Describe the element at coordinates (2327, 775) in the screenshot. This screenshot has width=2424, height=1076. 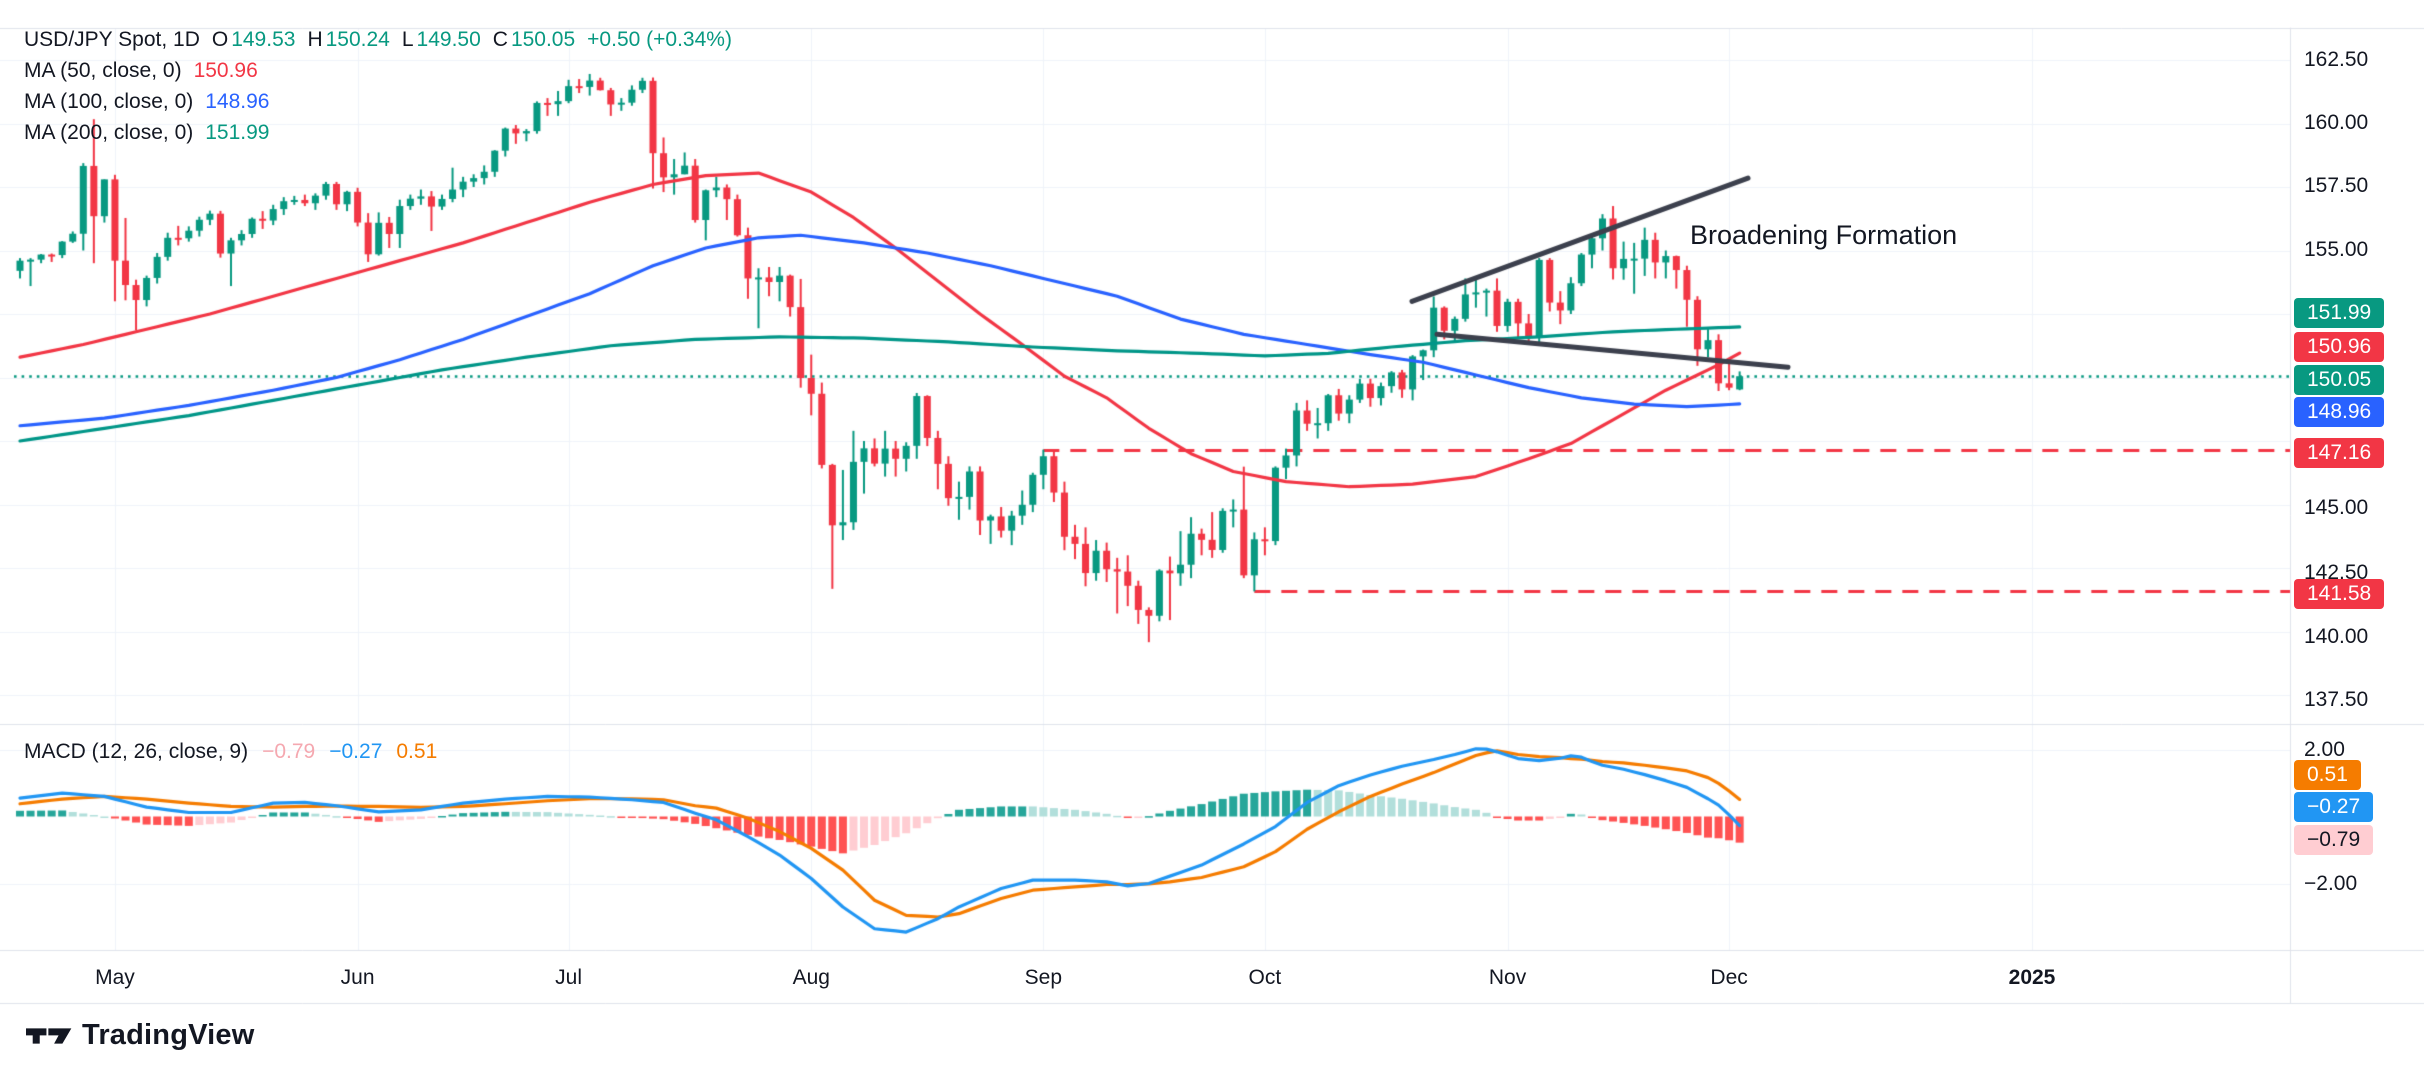
I see `macd-badge: 0.51` at that location.